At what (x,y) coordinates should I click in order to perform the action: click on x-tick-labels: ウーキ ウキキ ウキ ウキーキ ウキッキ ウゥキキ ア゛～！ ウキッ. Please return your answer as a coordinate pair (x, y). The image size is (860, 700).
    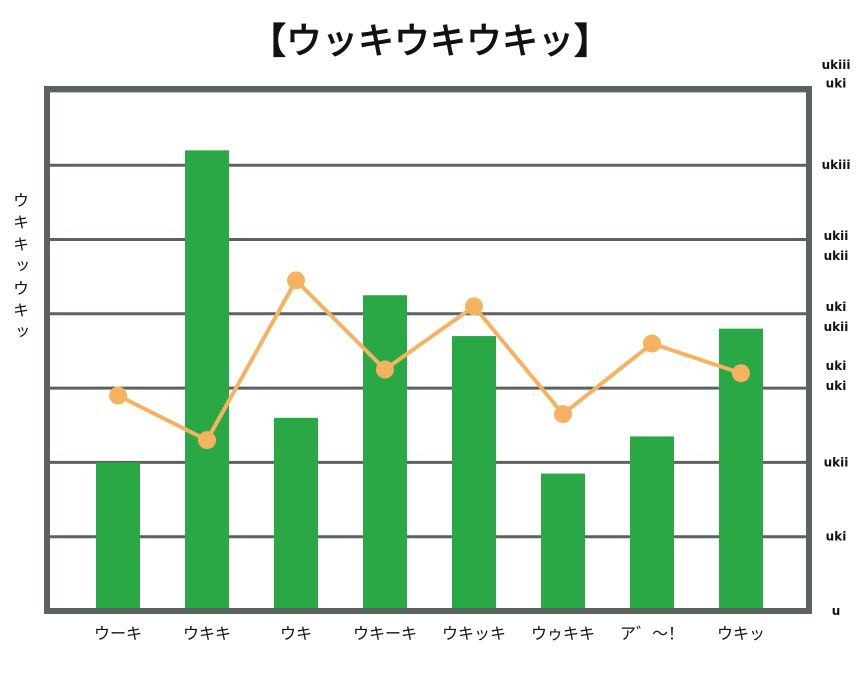
    Looking at the image, I should click on (429, 633).